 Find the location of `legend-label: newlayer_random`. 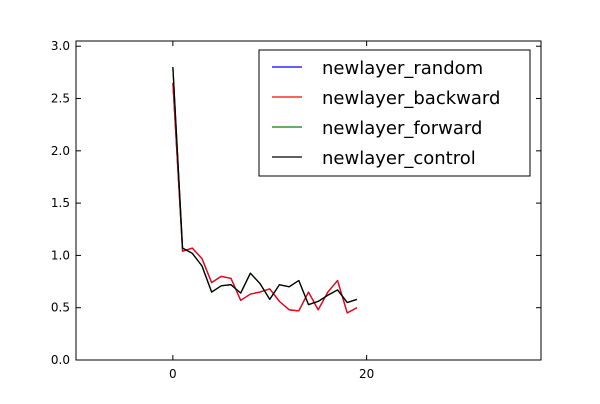

legend-label: newlayer_random is located at coordinates (402, 68).